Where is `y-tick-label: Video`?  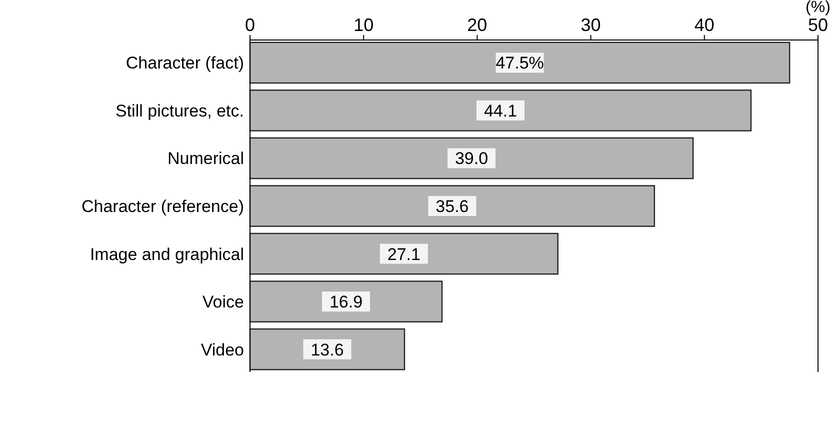
y-tick-label: Video is located at coordinates (222, 350).